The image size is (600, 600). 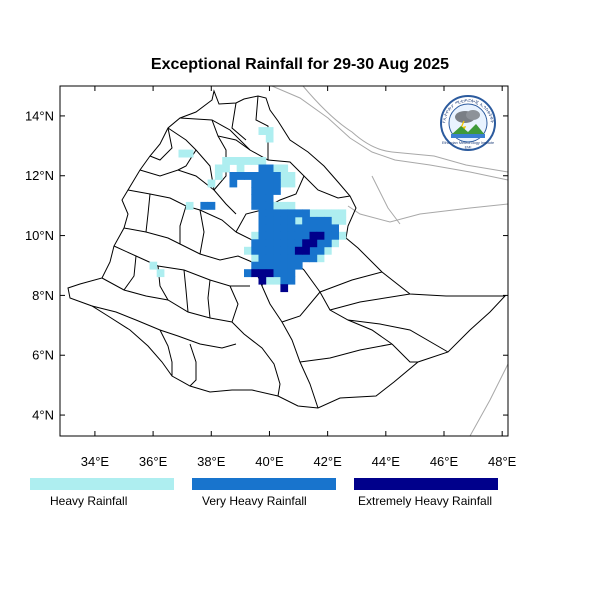 What do you see at coordinates (327, 461) in the screenshot?
I see `lon-tick-label: 42°E` at bounding box center [327, 461].